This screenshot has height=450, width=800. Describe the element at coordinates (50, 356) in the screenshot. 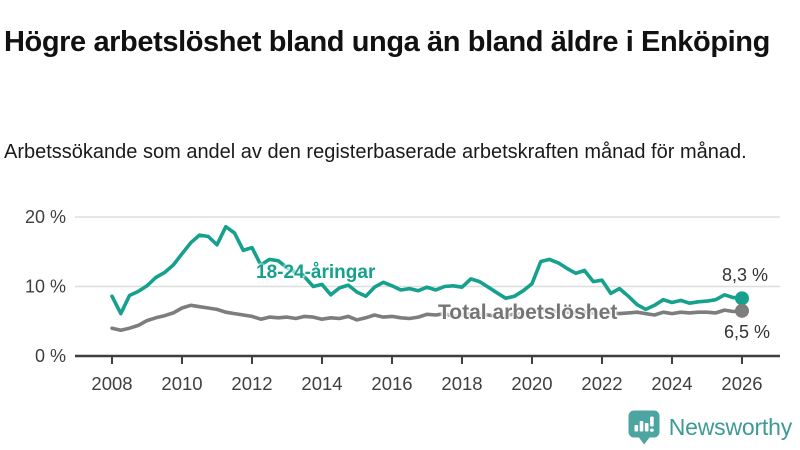

I see `y-tick-label: 0 %` at that location.